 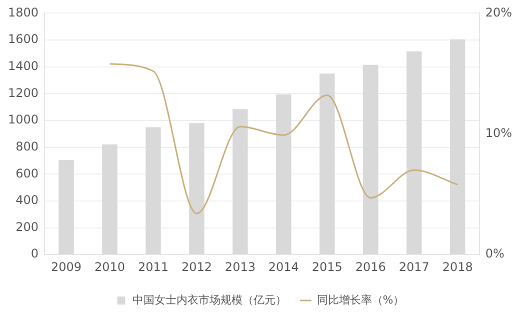 What do you see at coordinates (23, 39) in the screenshot?
I see `y-tick-label: 1600` at bounding box center [23, 39].